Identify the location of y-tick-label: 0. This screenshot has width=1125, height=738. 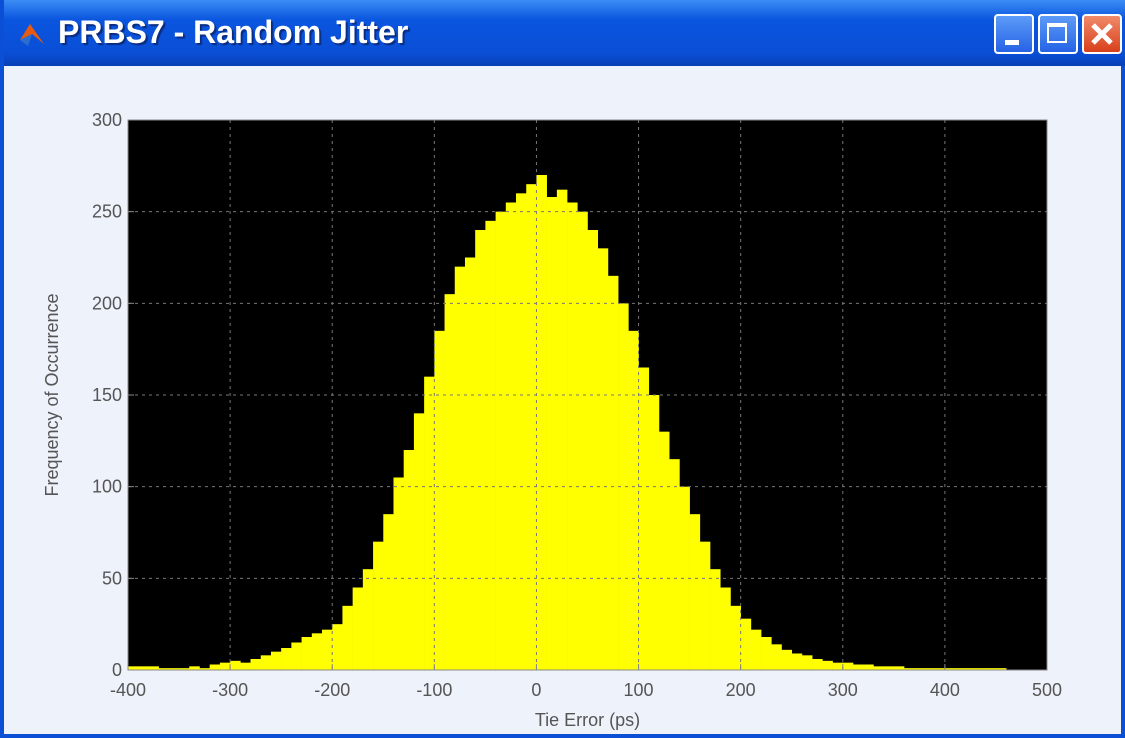
(117, 670).